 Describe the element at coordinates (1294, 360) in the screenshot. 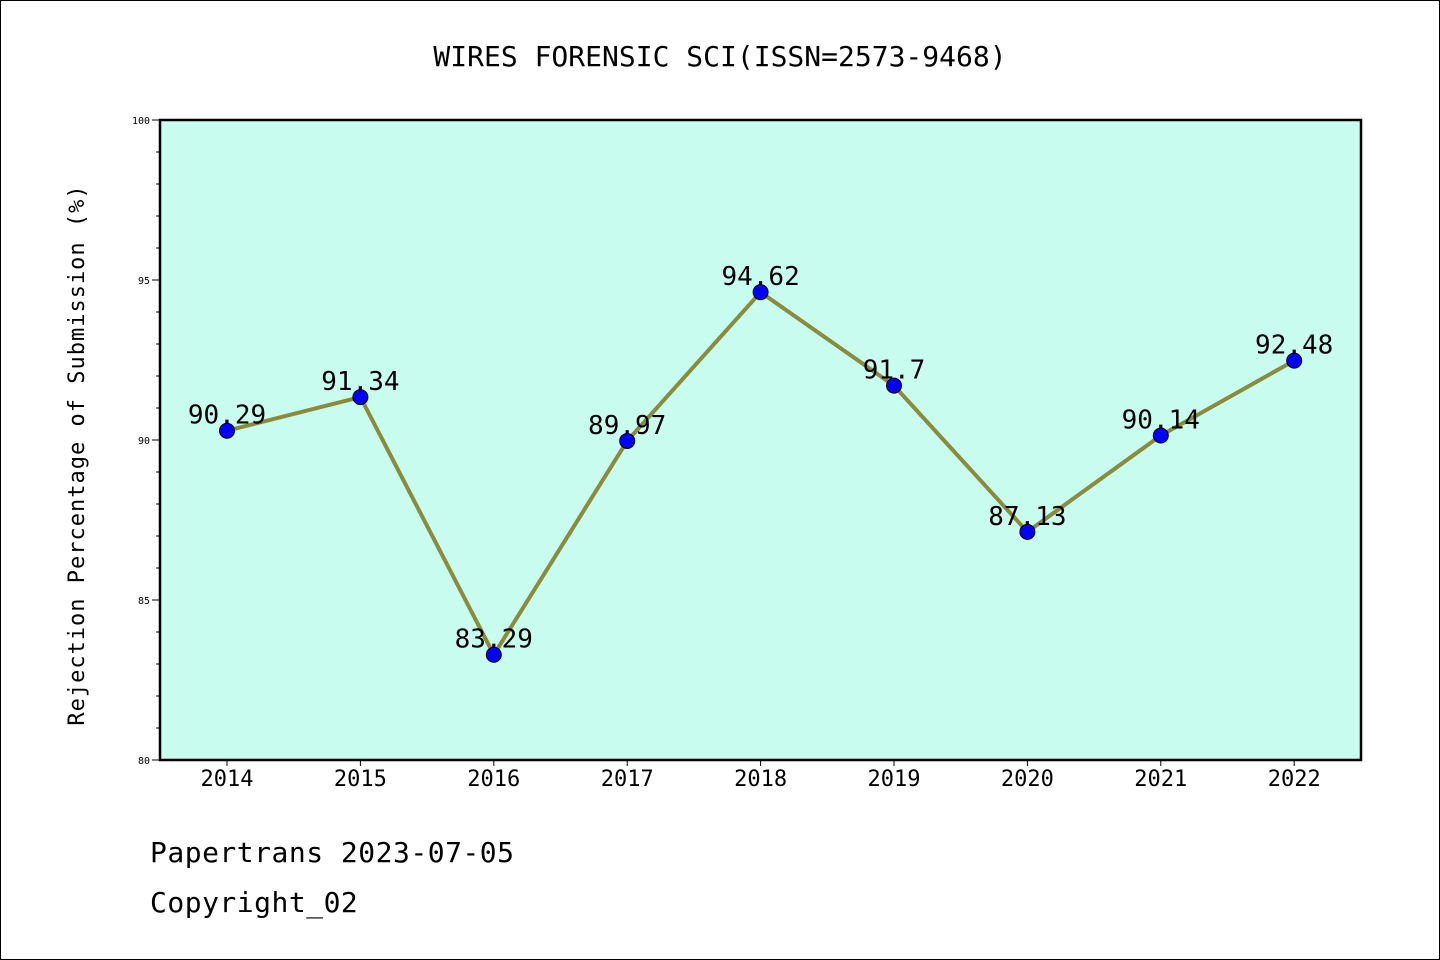

I see `data-point-2022` at that location.